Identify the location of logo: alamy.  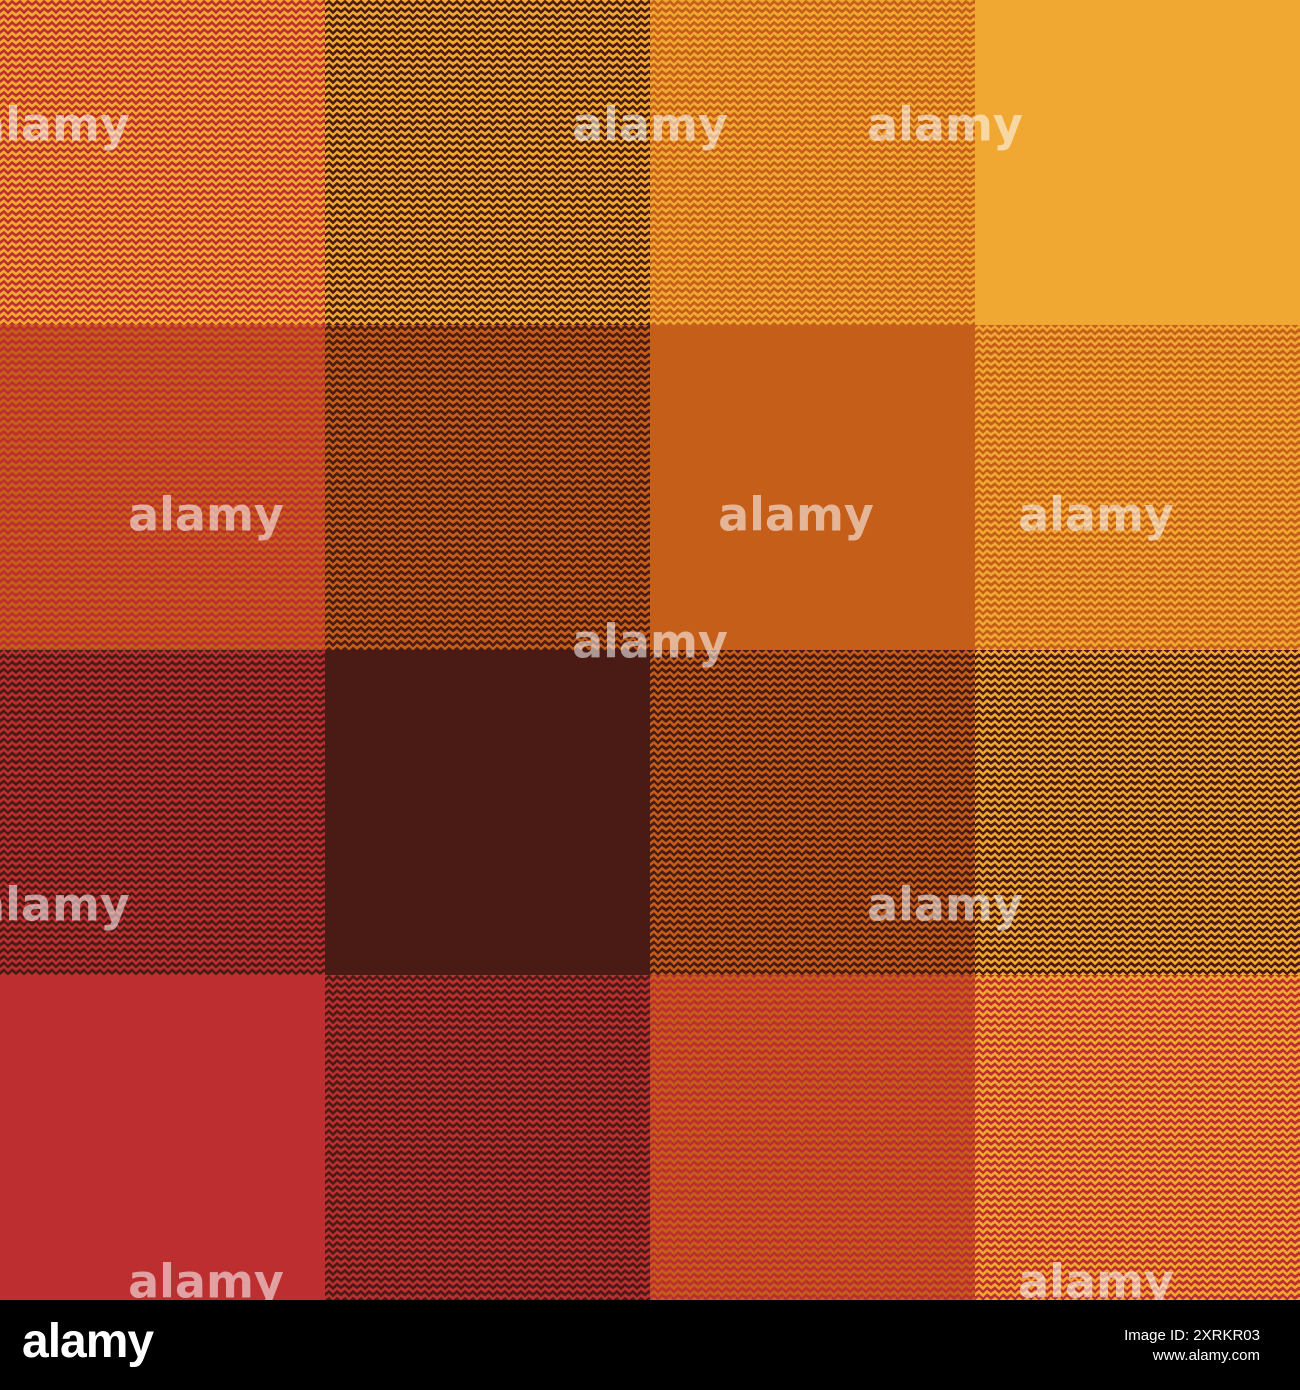
(88, 1341).